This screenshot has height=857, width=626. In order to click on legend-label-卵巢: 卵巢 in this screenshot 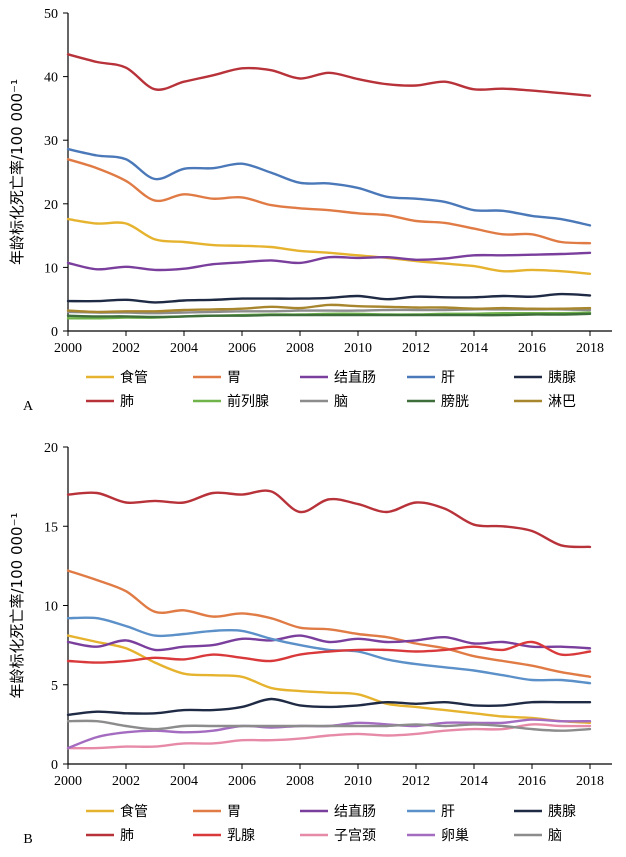, I will do `click(455, 836)`.